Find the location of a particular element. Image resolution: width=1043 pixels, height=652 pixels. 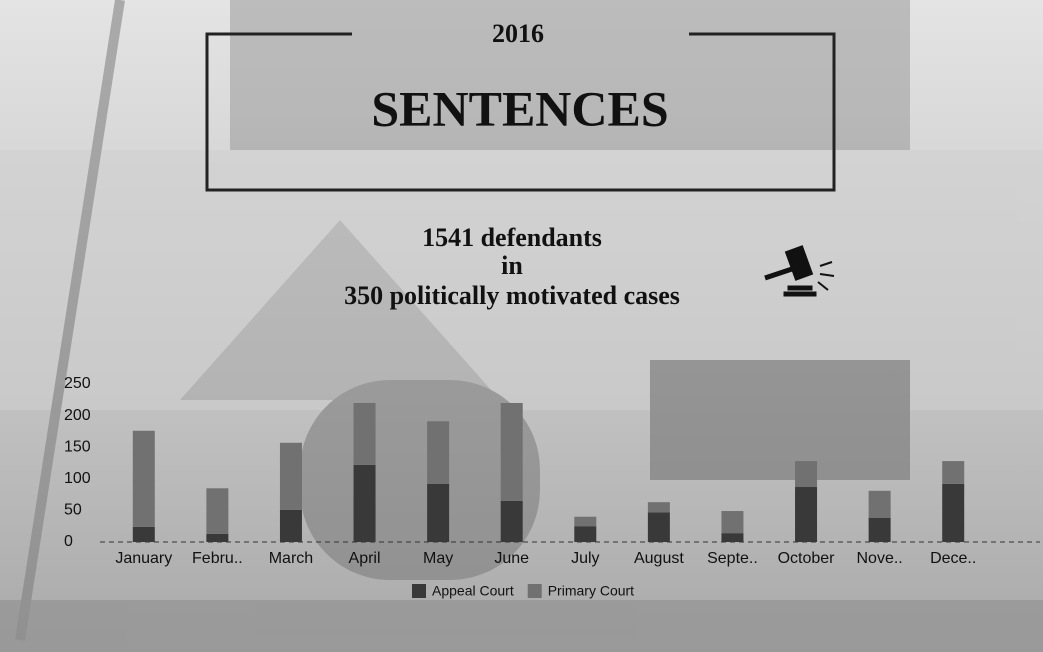

x-tick-label: October is located at coordinates (807, 558).